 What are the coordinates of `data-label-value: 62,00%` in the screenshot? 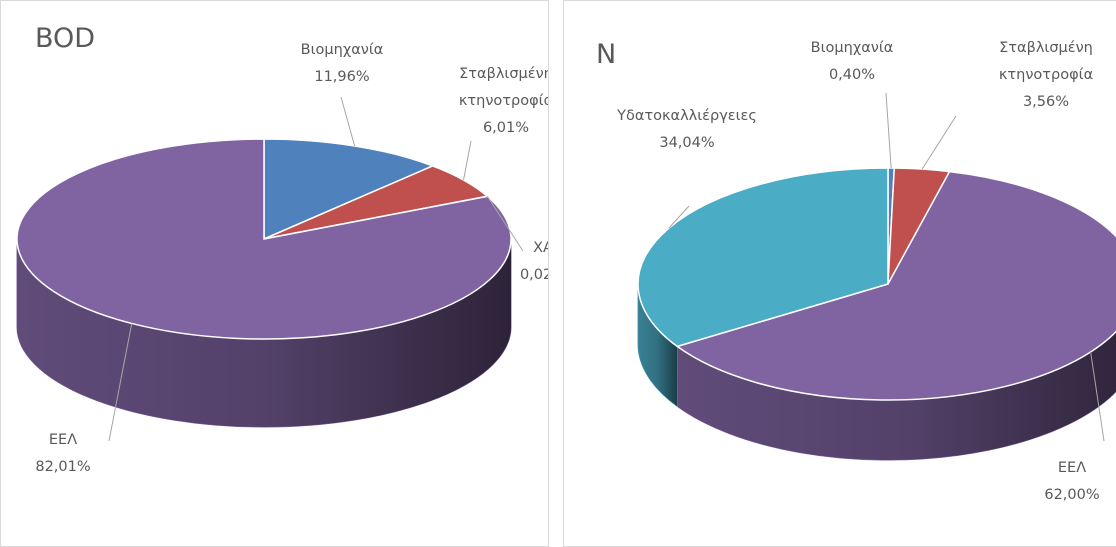 It's located at (1072, 495).